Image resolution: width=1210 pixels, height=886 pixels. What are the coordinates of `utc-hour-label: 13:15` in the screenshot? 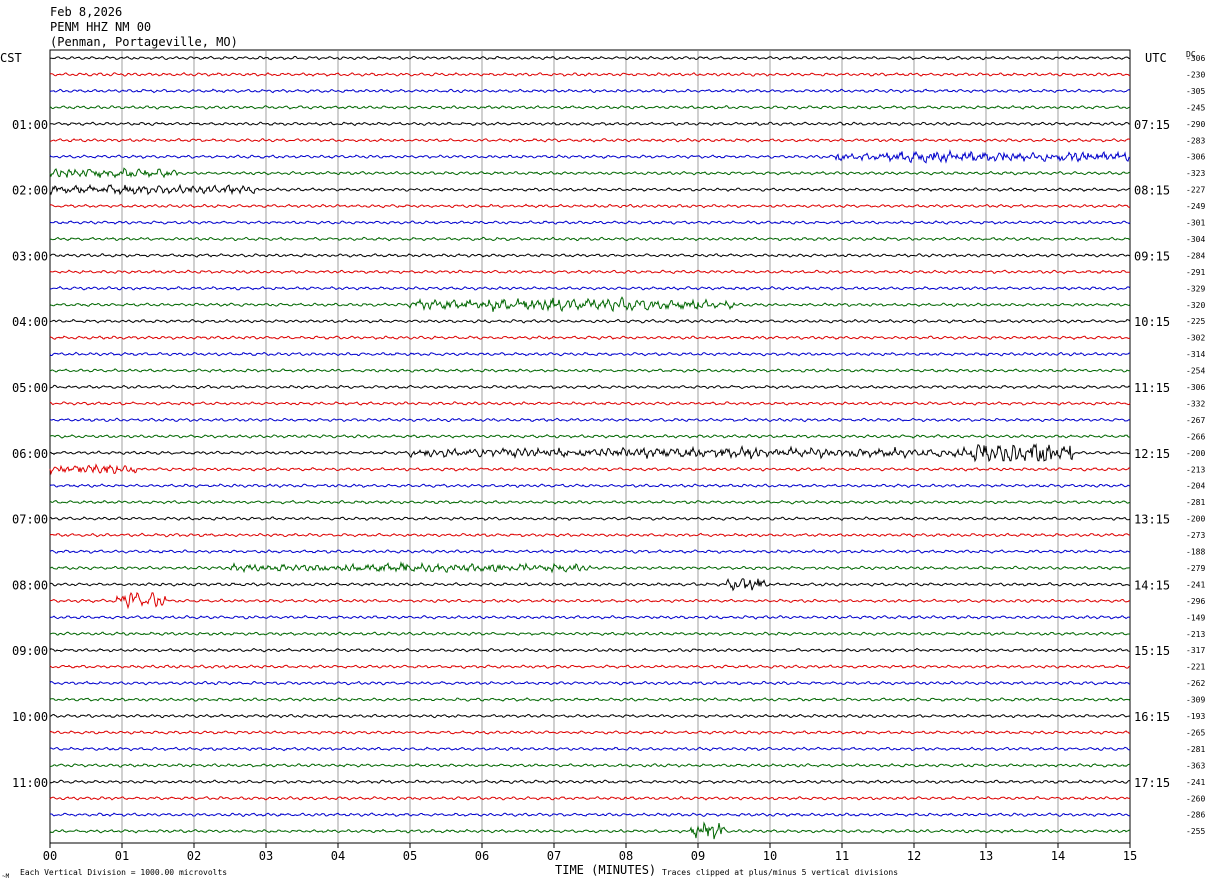 It's located at (1152, 520).